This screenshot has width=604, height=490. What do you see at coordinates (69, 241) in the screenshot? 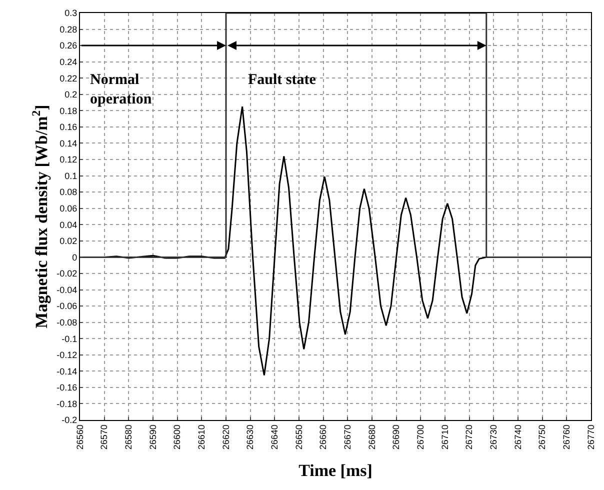
I see `y-tick-label: 0.02` at bounding box center [69, 241].